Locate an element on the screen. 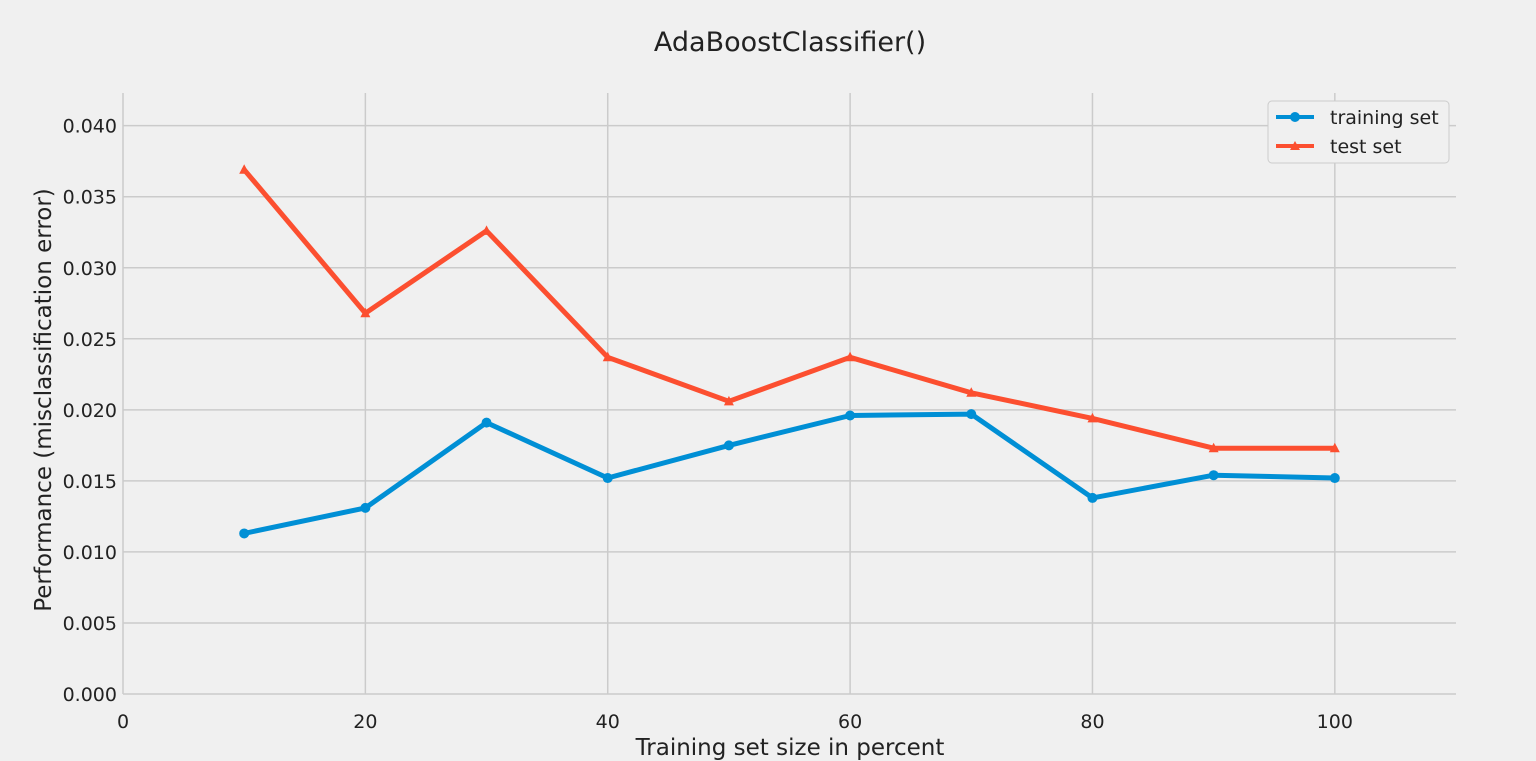 The width and height of the screenshot is (1536, 761). x-axis-ticks: 0 20 40 60 80 100 is located at coordinates (735, 722).